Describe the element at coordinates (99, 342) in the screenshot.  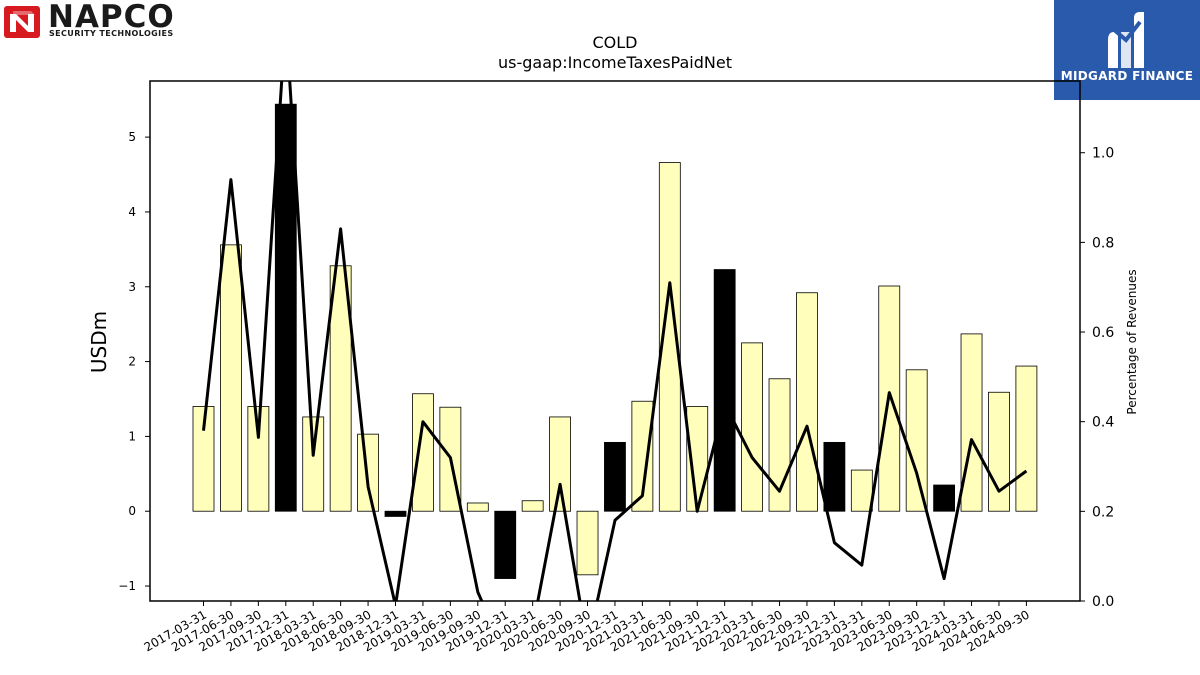
I see `y-axis-label: USDm` at that location.